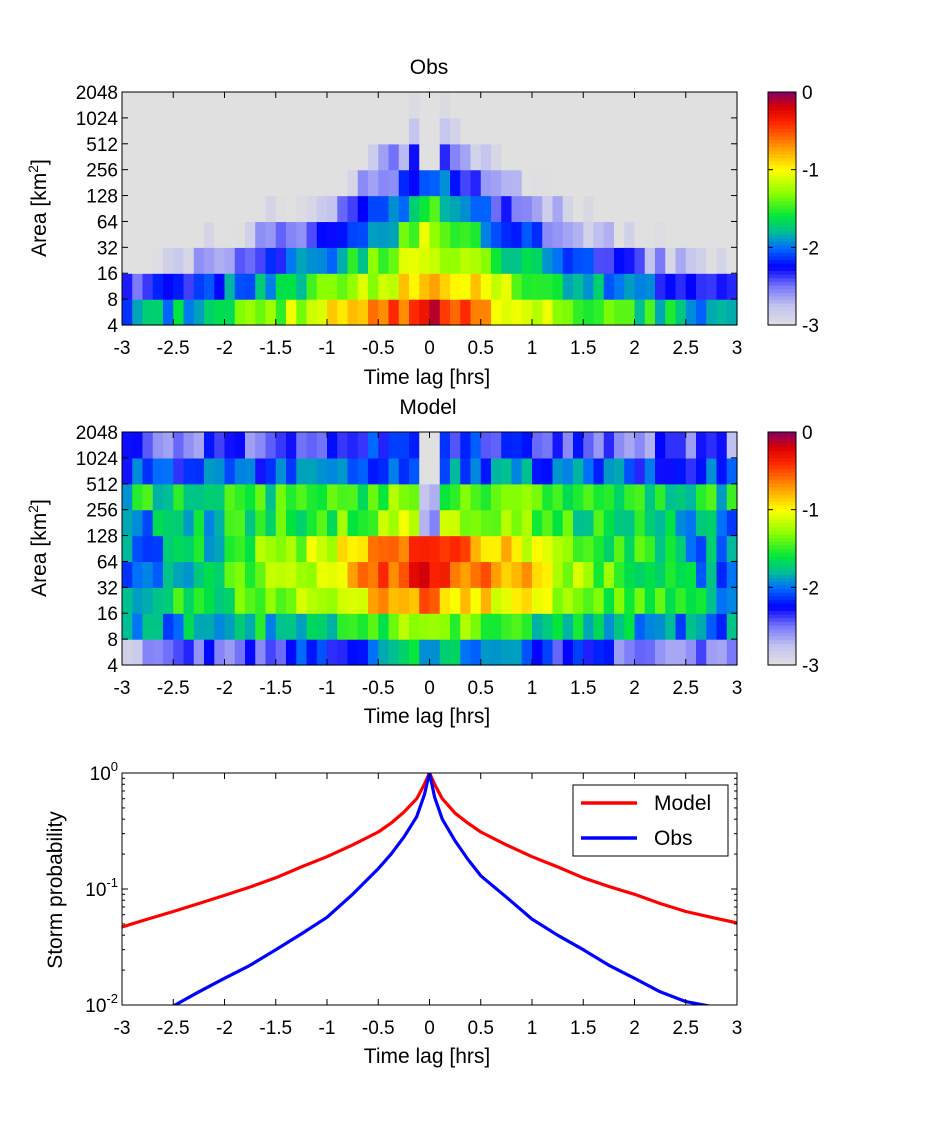 Image resolution: width=933 pixels, height=1135 pixels. Describe the element at coordinates (583, 1028) in the screenshot. I see `x-tick-label: 1.5` at that location.